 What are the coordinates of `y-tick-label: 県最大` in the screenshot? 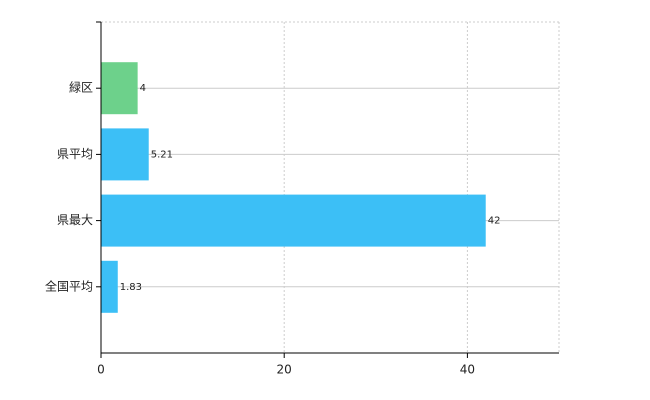 It's located at (75, 220).